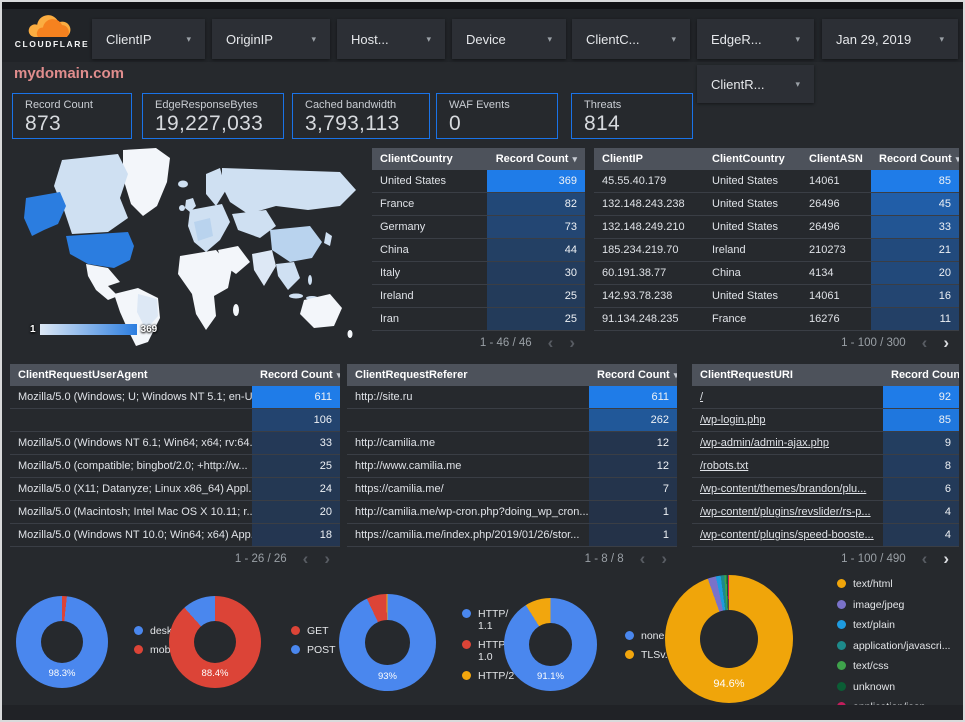 The height and width of the screenshot is (722, 965). I want to click on scorecard-label: Record Count, so click(59, 105).